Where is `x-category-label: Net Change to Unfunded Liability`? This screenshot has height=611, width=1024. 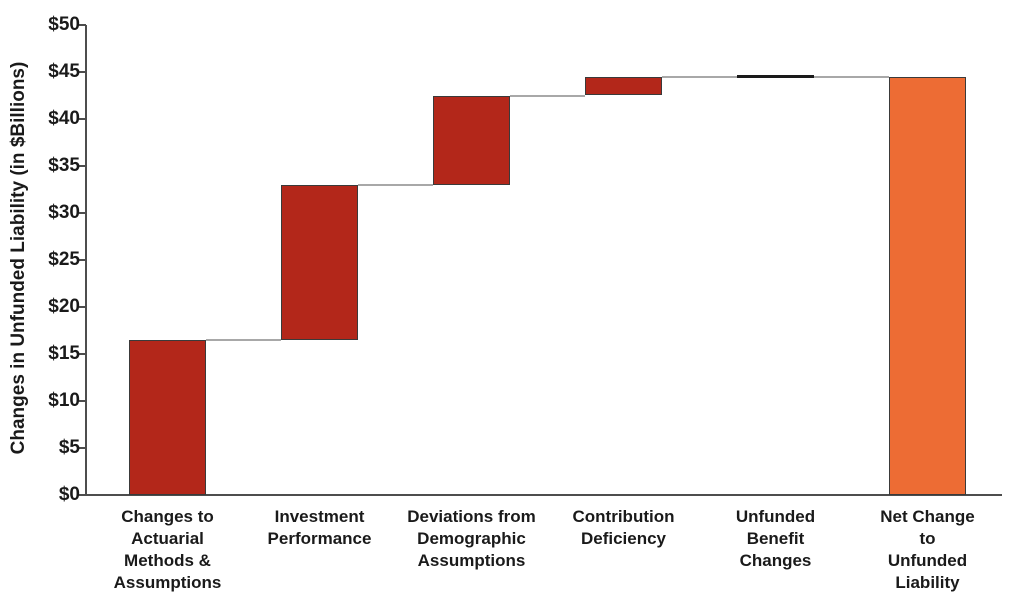
x-category-label: Net Change to Unfunded Liability is located at coordinates (928, 550).